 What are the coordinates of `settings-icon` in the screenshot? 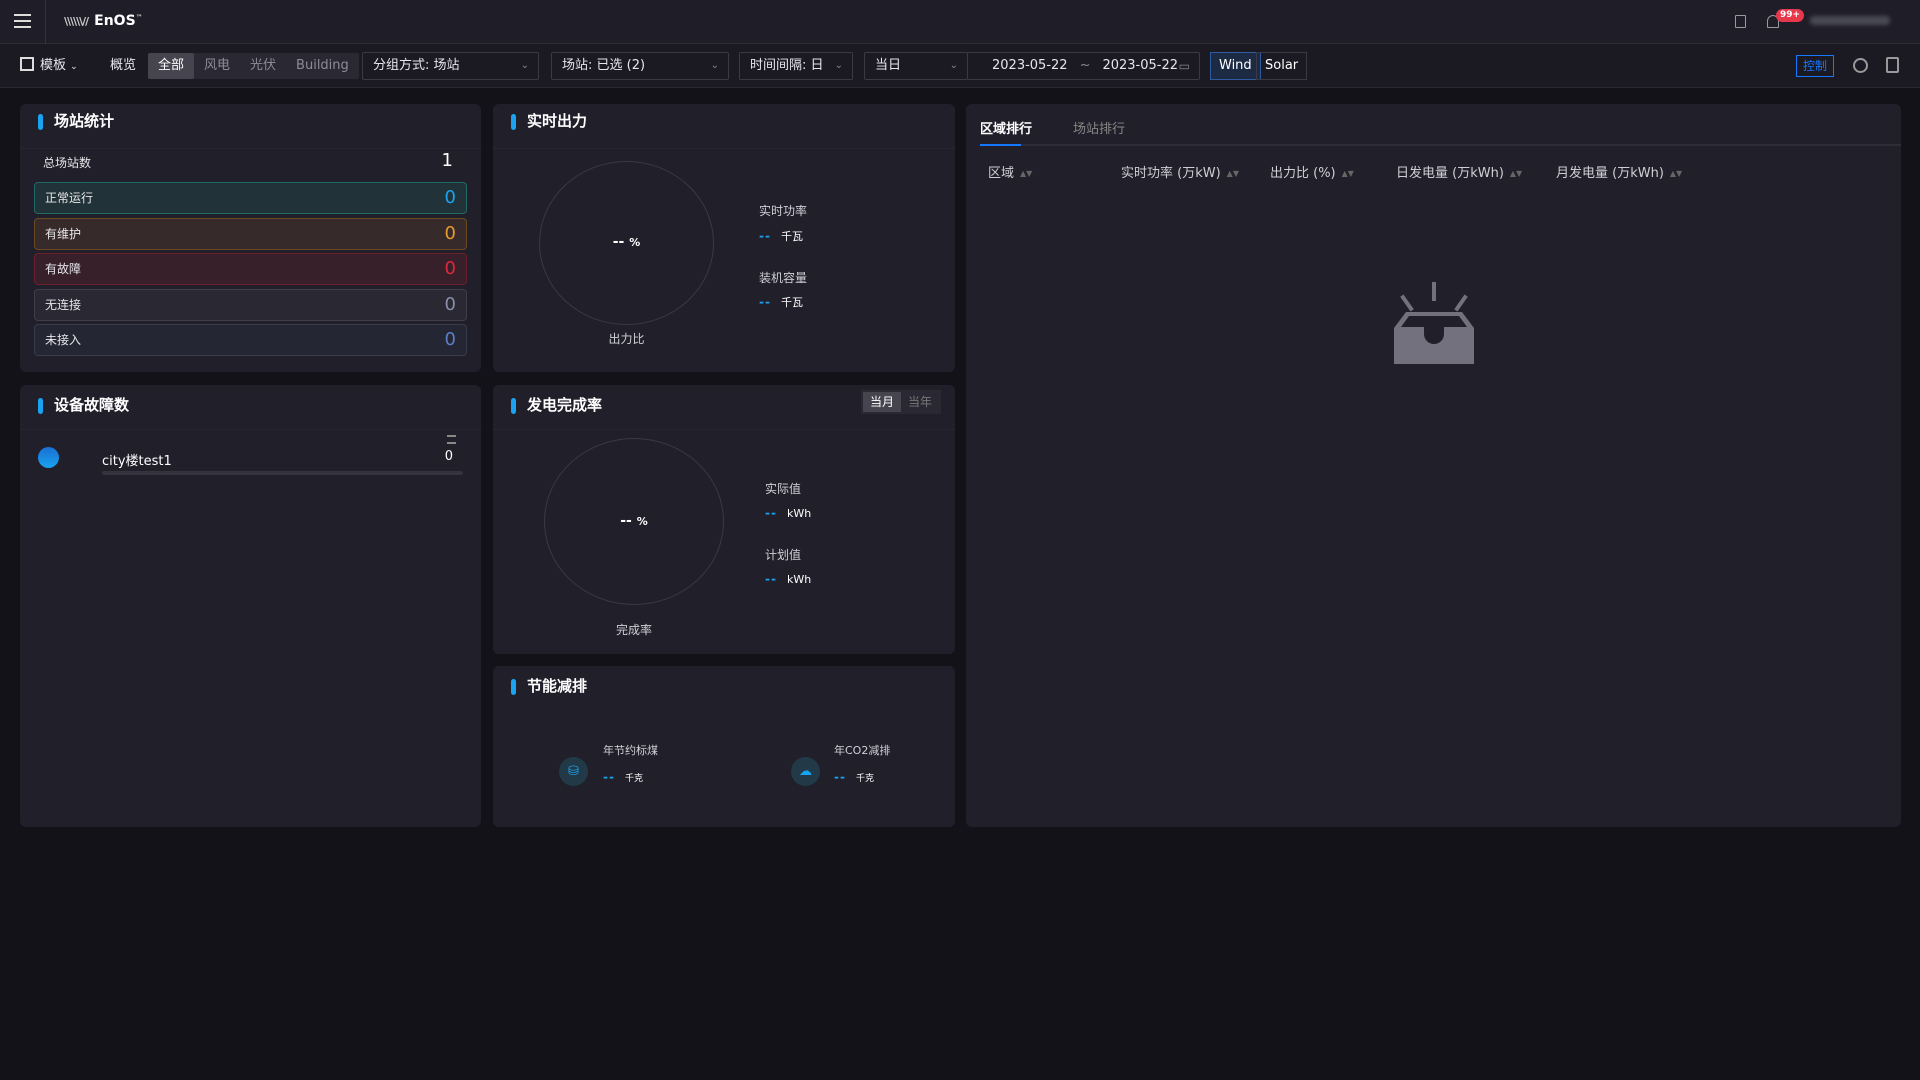 It's located at (1860, 65).